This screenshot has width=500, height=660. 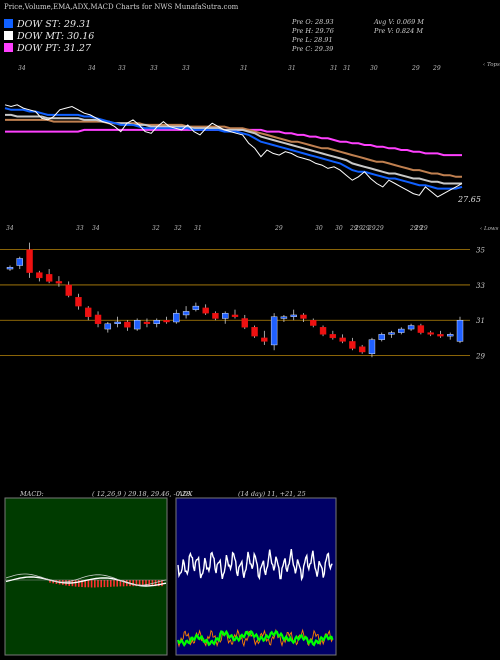 What do you see at coordinates (8, 47) in the screenshot?
I see `legend-swatch-pink` at bounding box center [8, 47].